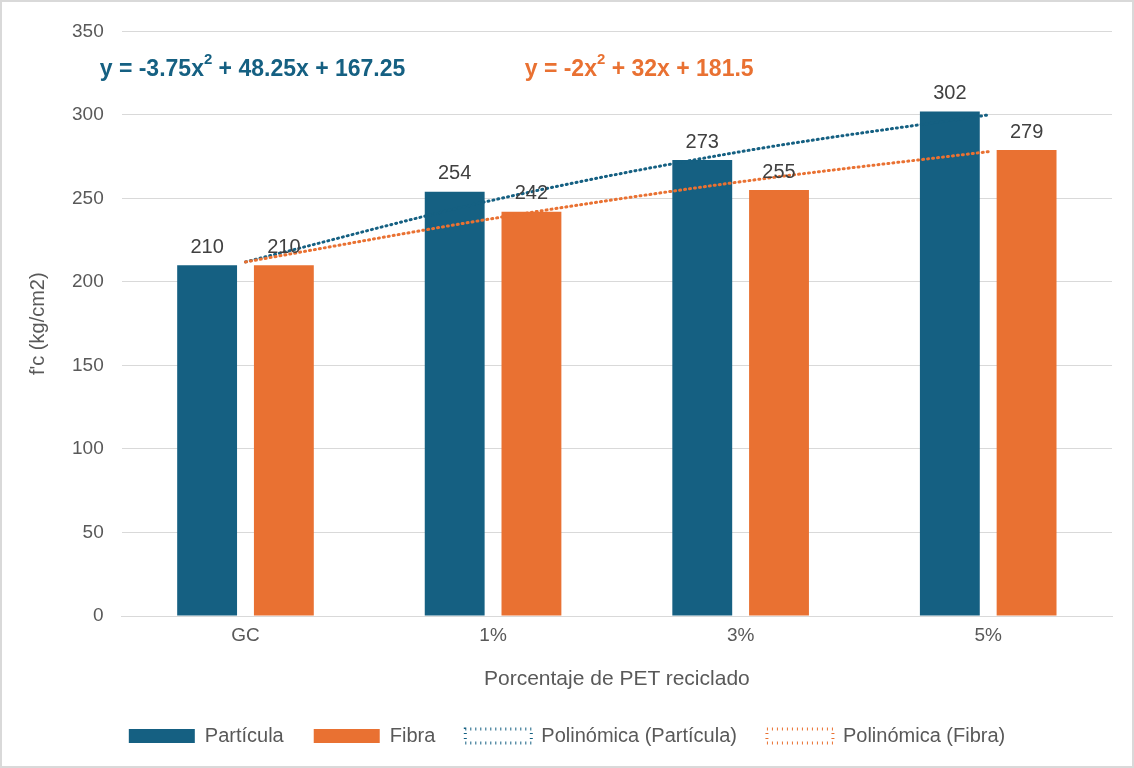 The width and height of the screenshot is (1134, 768). I want to click on y-tick-label: 100, so click(88, 448).